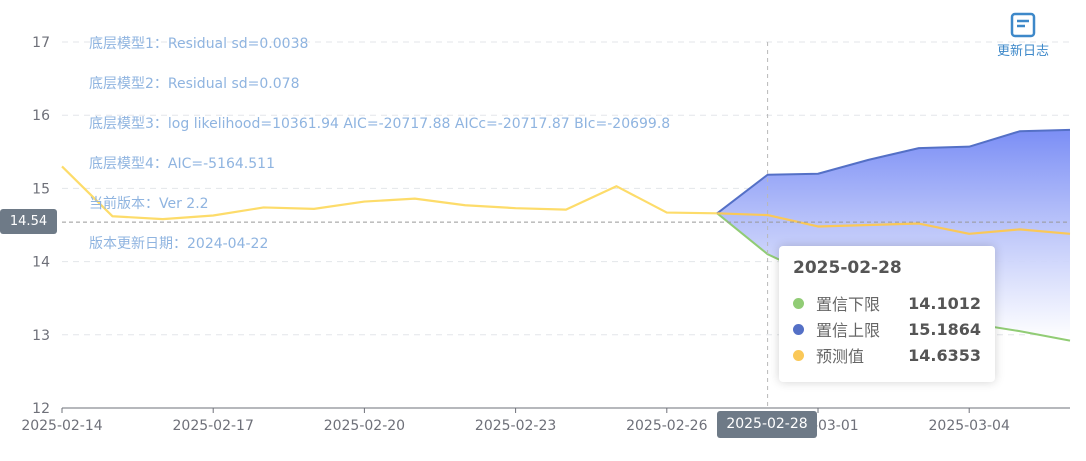  I want to click on x-tick-label: 2025-03-04, so click(969, 426).